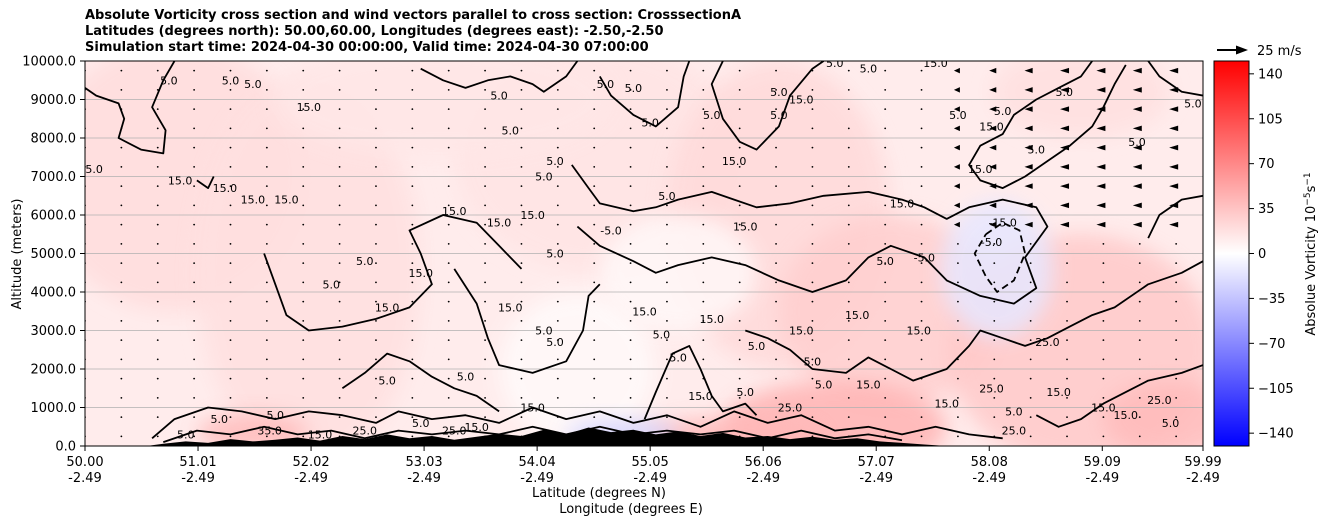 The image size is (1332, 526). Describe the element at coordinates (17, 254) in the screenshot. I see `y-axis-label: Altitude (meters)` at that location.